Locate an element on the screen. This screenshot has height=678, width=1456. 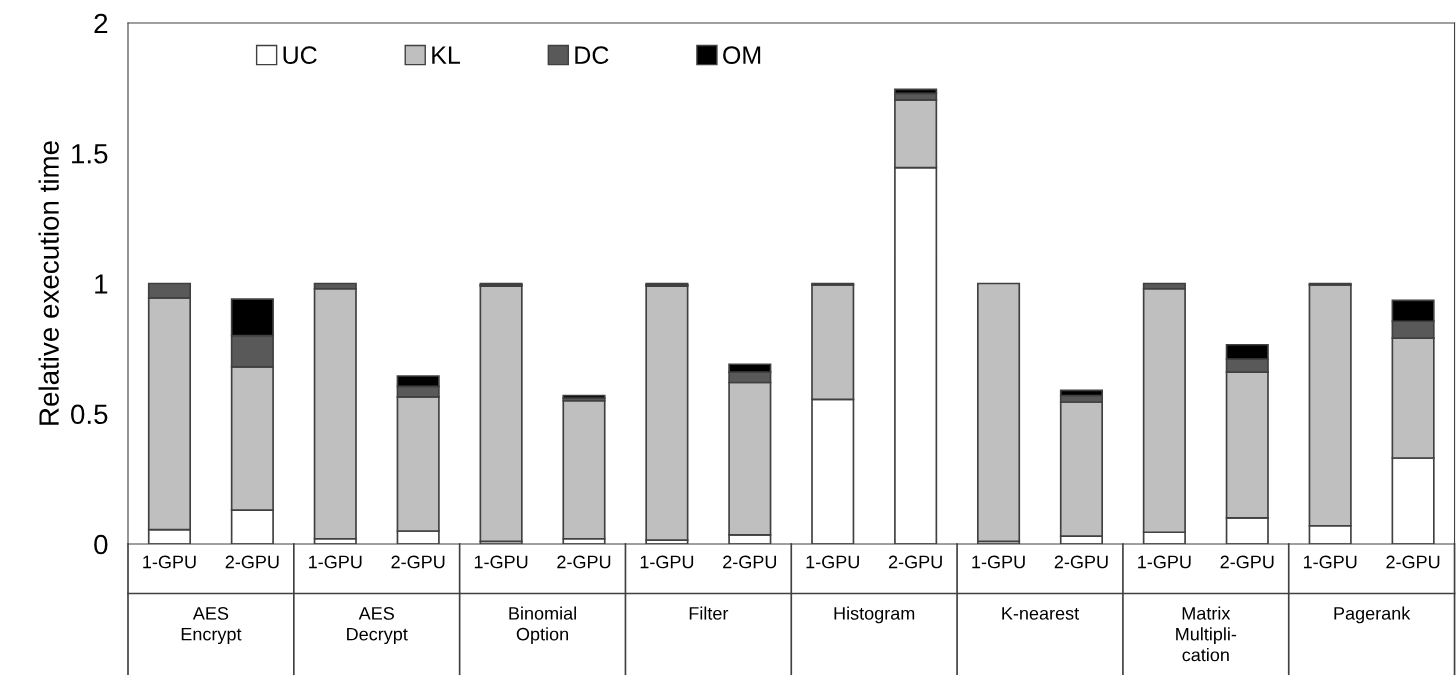
y-tick-label: 0.5 is located at coordinates (89, 414).